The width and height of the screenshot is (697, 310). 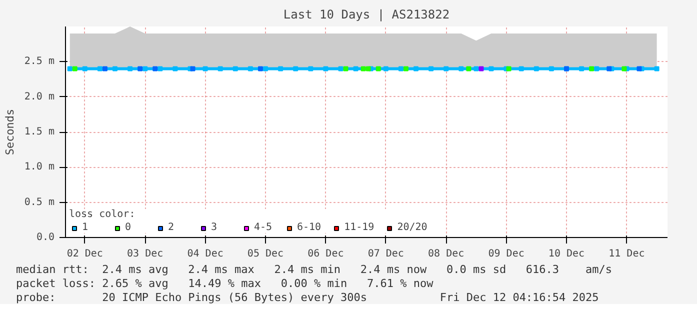 What do you see at coordinates (386, 254) in the screenshot?
I see `x-tick-label: 07 Dec` at bounding box center [386, 254].